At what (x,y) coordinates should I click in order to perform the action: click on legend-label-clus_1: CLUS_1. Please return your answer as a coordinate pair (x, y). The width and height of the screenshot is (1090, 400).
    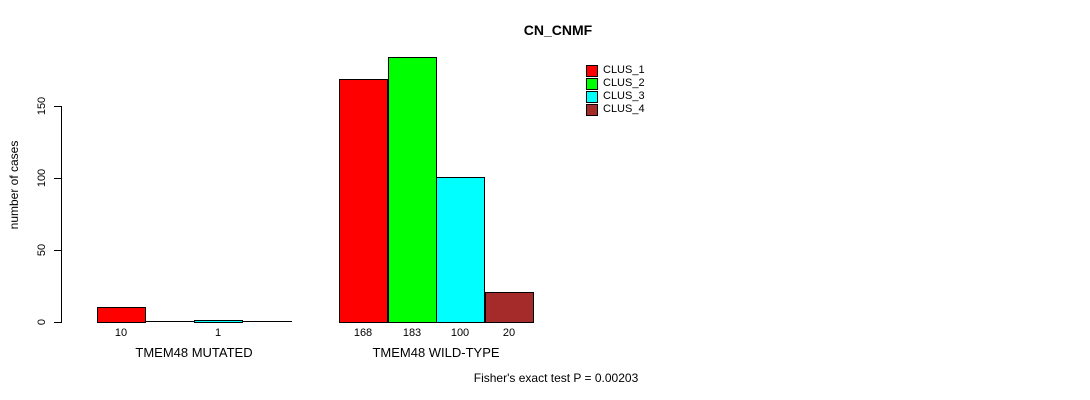
    Looking at the image, I should click on (624, 70).